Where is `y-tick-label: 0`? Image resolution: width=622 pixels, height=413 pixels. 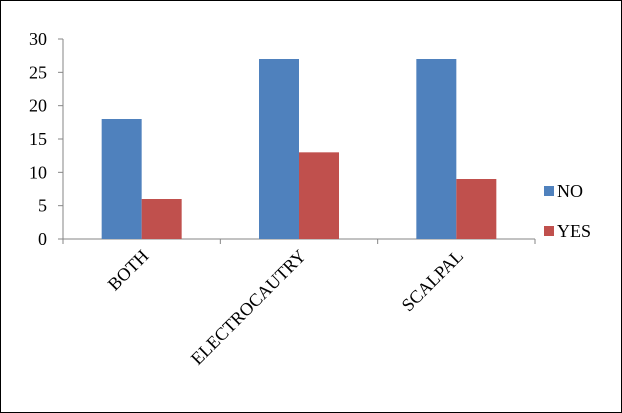
y-tick-label: 0 is located at coordinates (42, 239).